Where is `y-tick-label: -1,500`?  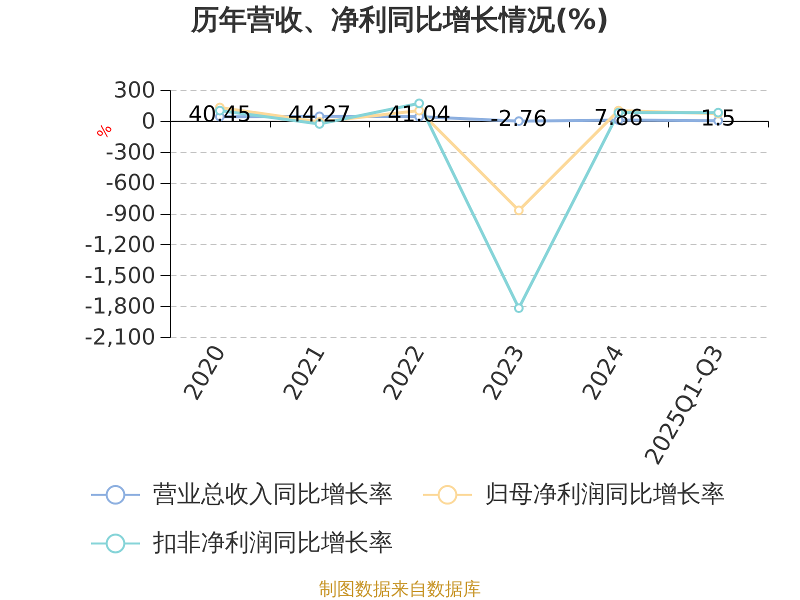 y-tick-label: -1,500 is located at coordinates (120, 276).